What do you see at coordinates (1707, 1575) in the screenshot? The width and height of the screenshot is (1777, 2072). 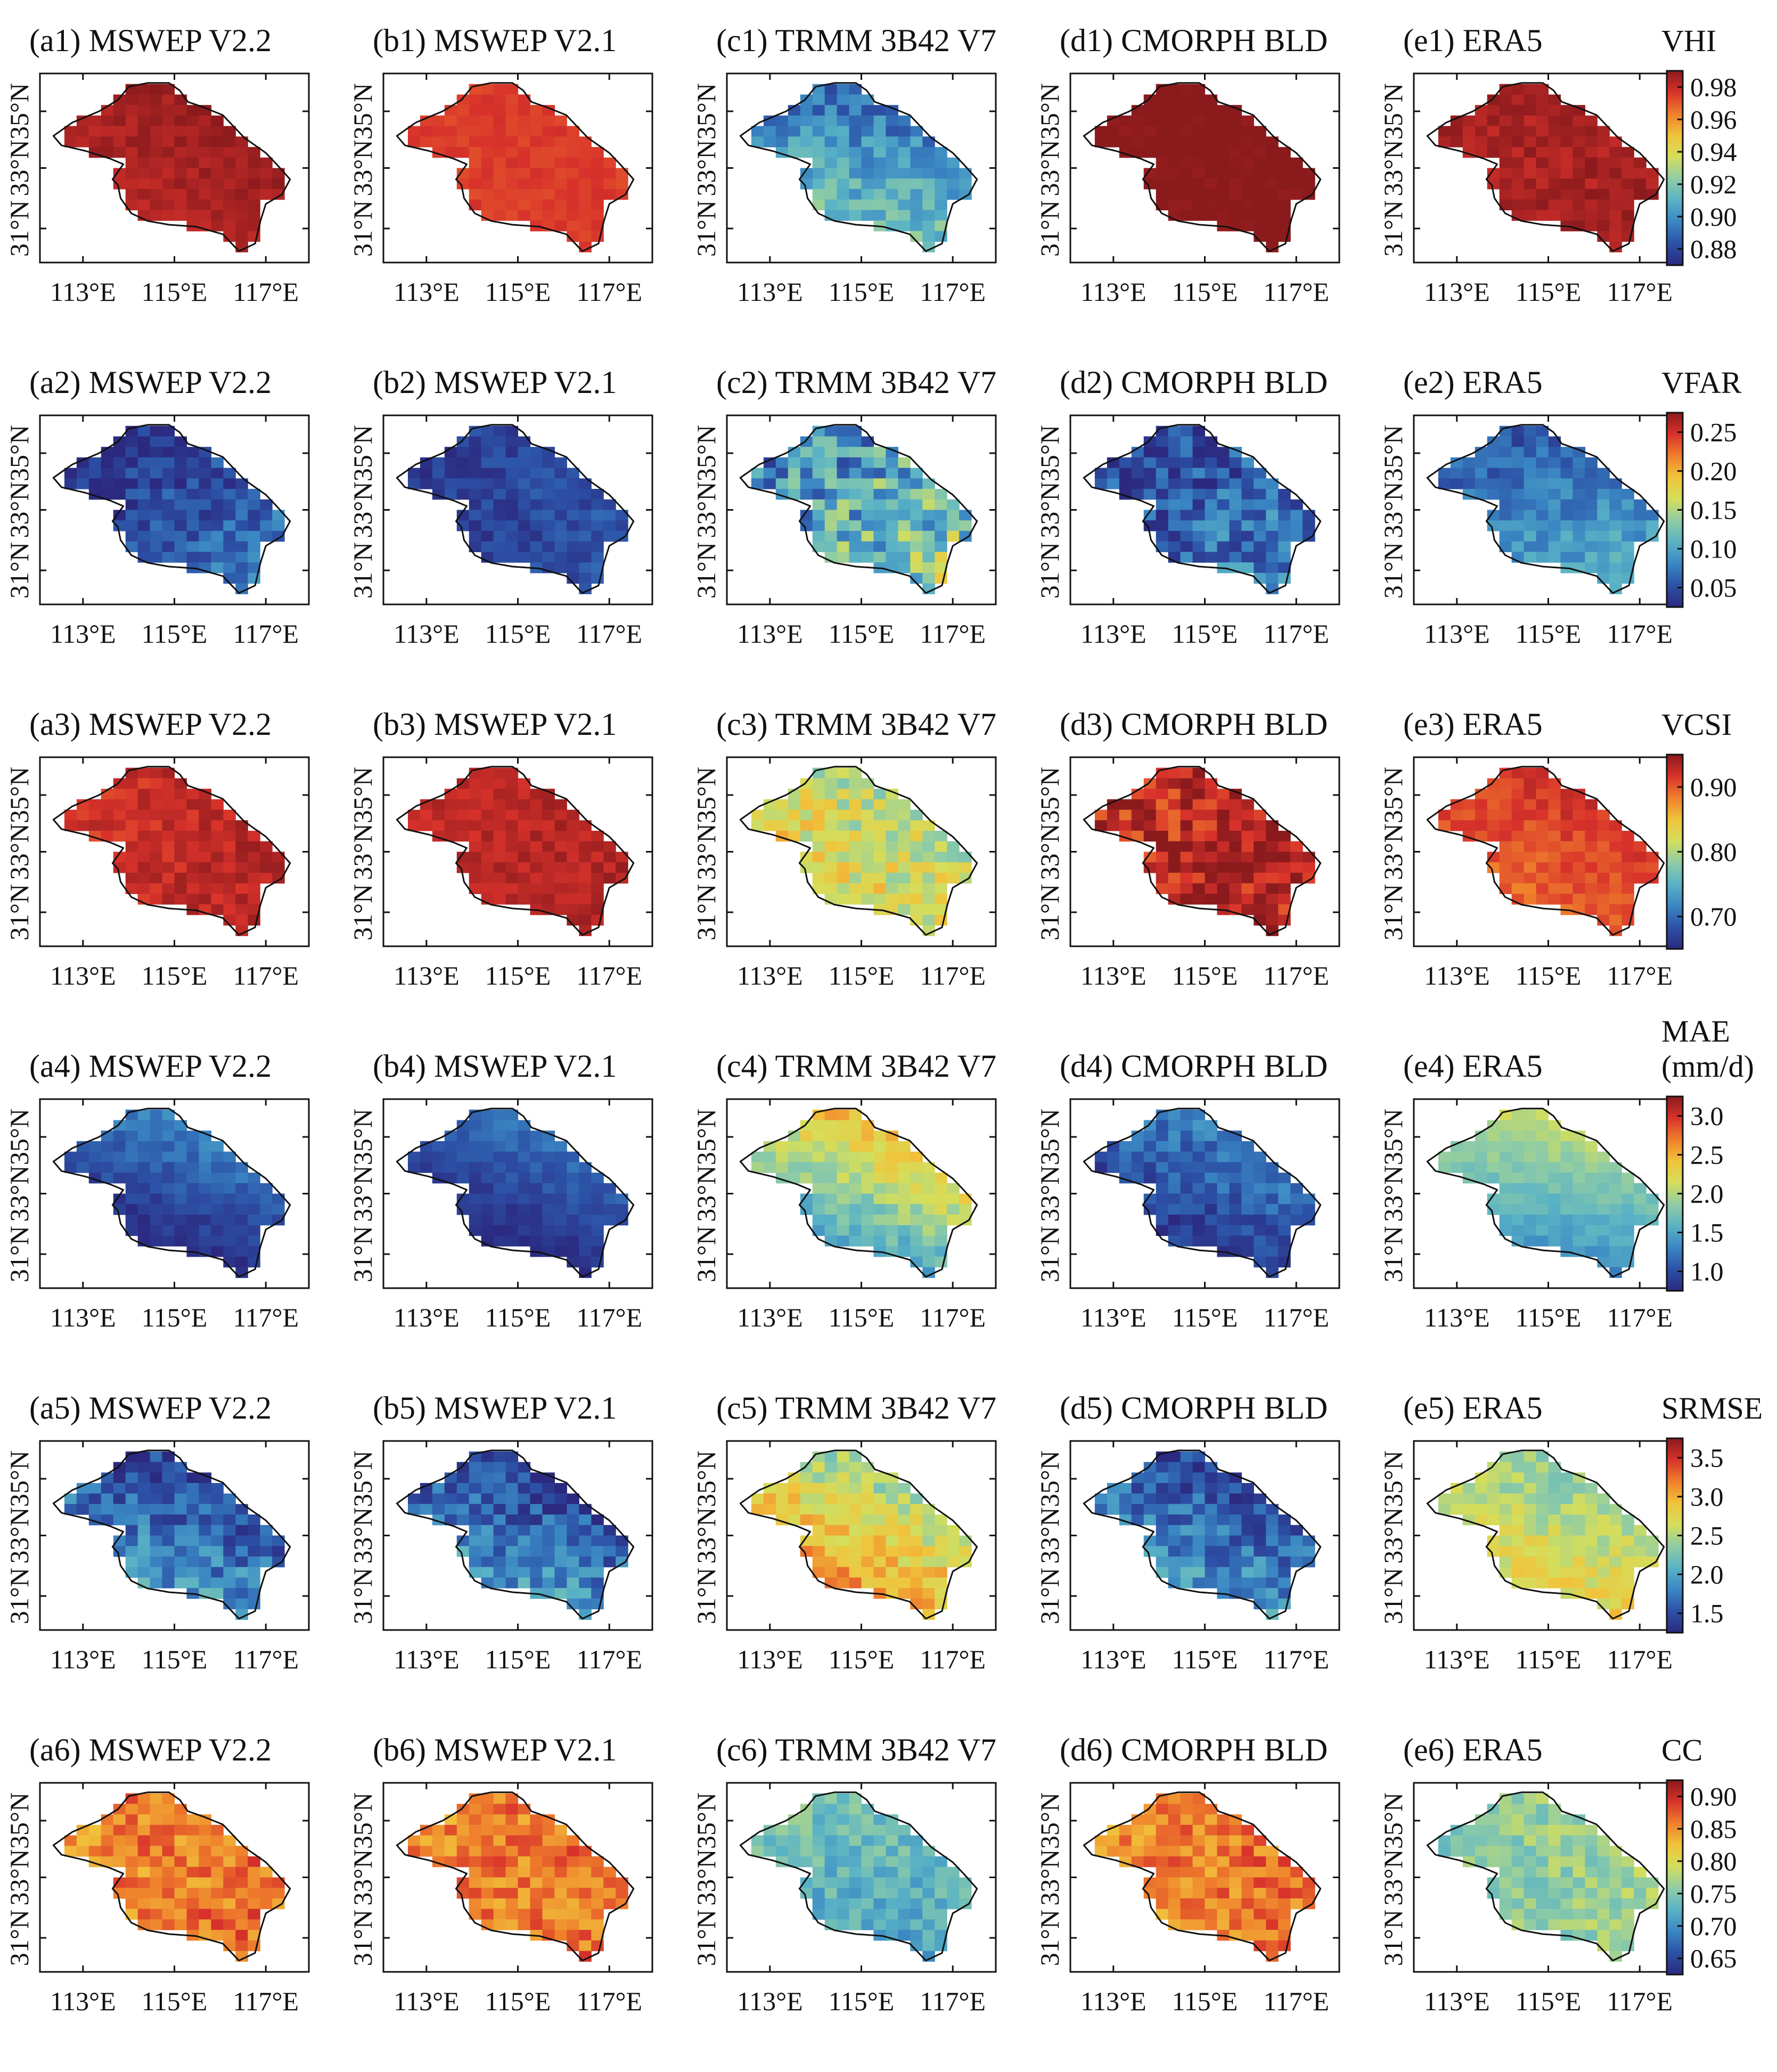 I see `colorbar-tick-label: 2.0` at bounding box center [1707, 1575].